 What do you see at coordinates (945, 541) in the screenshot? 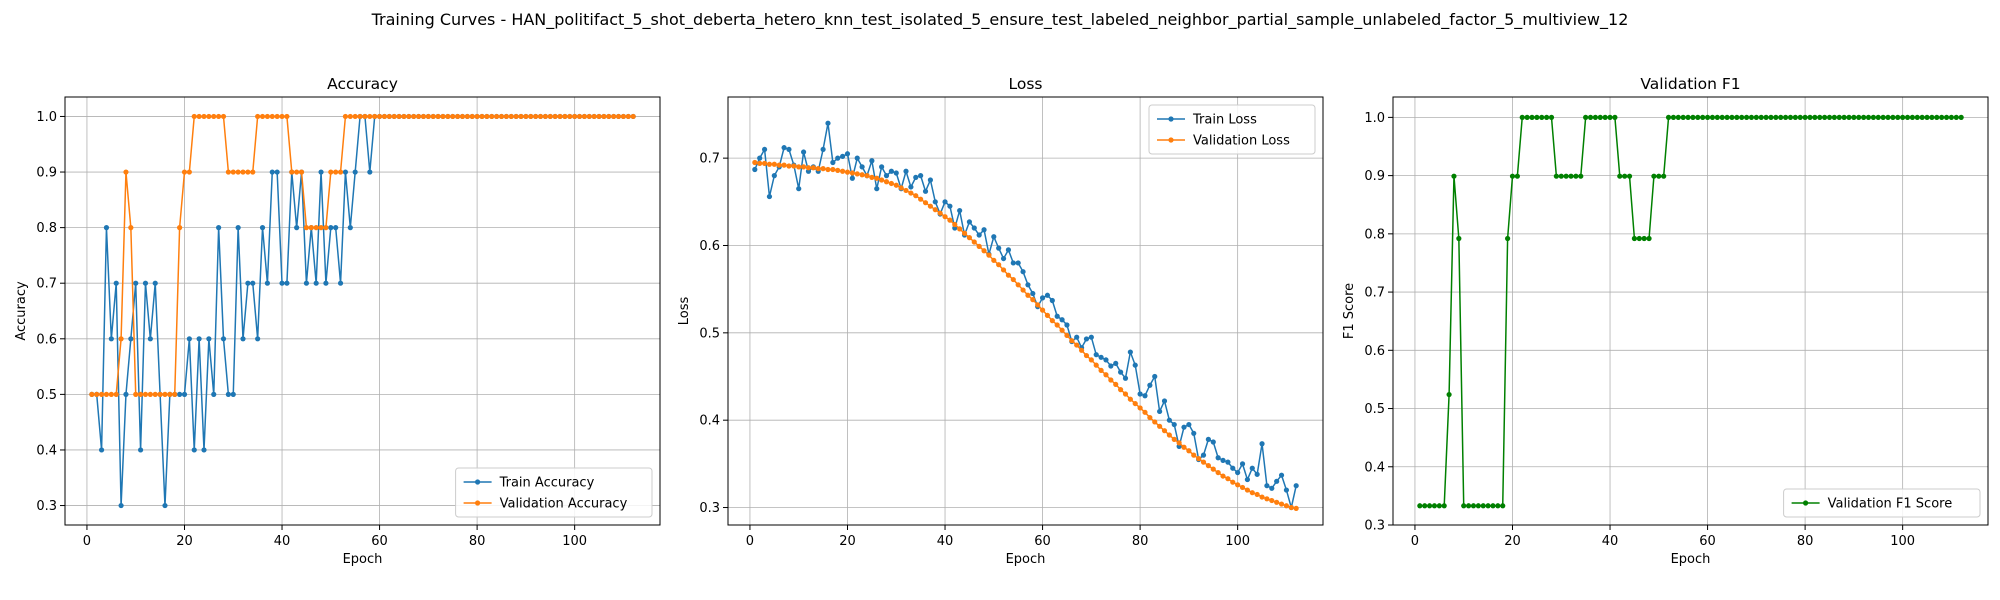
I see `x-tick-label: 40` at bounding box center [945, 541].